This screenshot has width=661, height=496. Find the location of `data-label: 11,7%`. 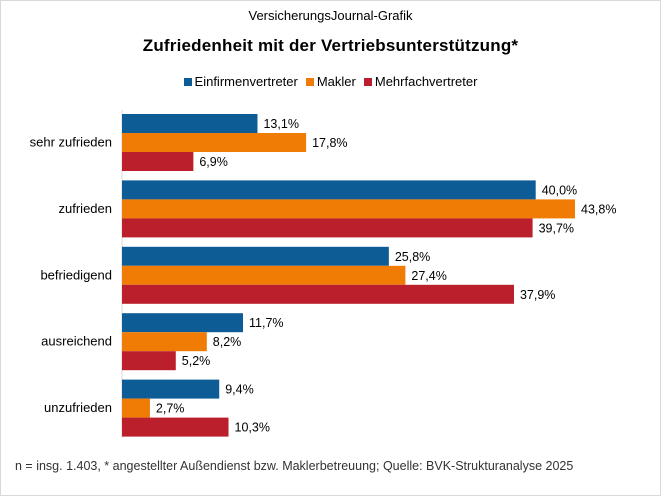

data-label: 11,7% is located at coordinates (266, 323).